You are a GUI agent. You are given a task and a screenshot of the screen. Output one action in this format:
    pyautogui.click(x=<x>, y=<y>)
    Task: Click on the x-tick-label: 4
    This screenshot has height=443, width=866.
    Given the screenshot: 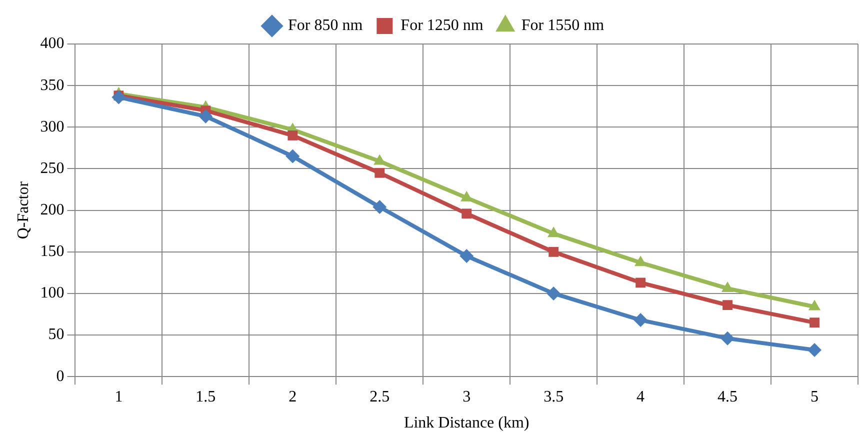 What is the action you would take?
    pyautogui.click(x=640, y=397)
    